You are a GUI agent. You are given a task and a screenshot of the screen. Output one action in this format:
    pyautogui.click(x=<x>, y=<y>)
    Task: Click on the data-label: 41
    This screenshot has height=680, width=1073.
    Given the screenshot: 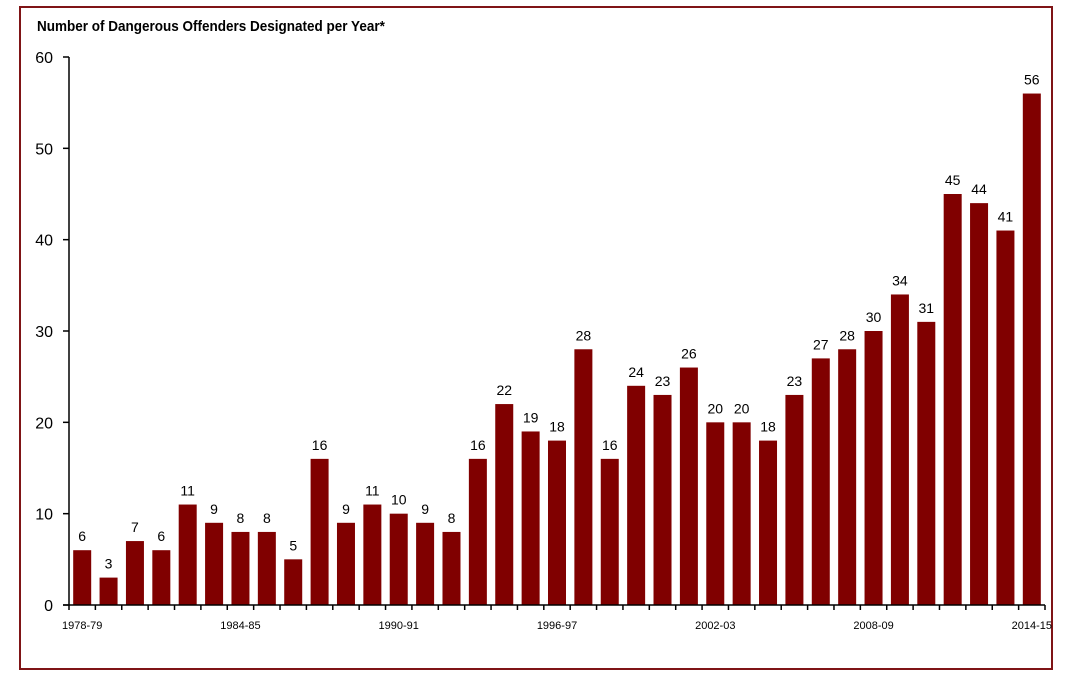 What is the action you would take?
    pyautogui.click(x=1006, y=217)
    